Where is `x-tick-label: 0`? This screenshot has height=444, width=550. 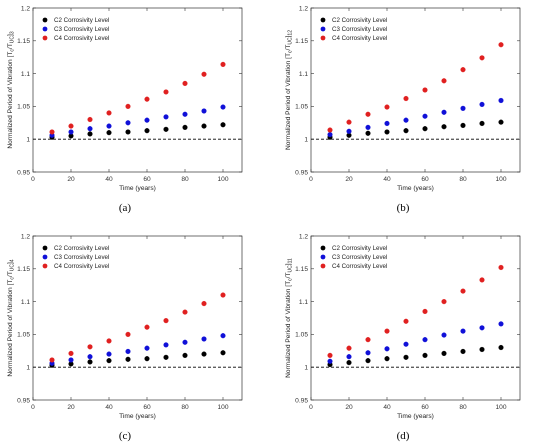 x-tick-label: 0 is located at coordinates (33, 179).